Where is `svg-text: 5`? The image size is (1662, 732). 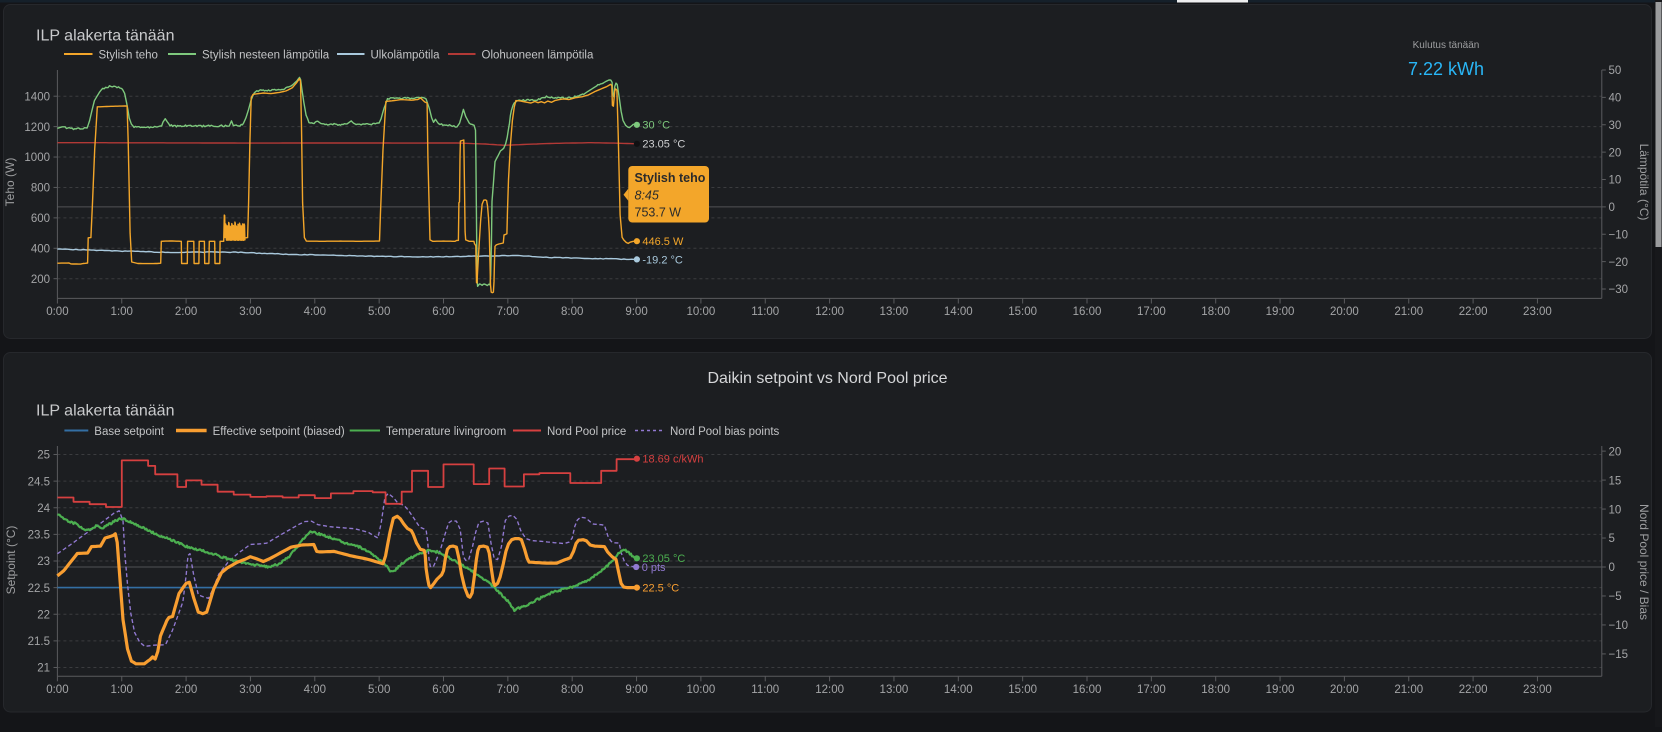
svg-text: 5 is located at coordinates (1612, 539).